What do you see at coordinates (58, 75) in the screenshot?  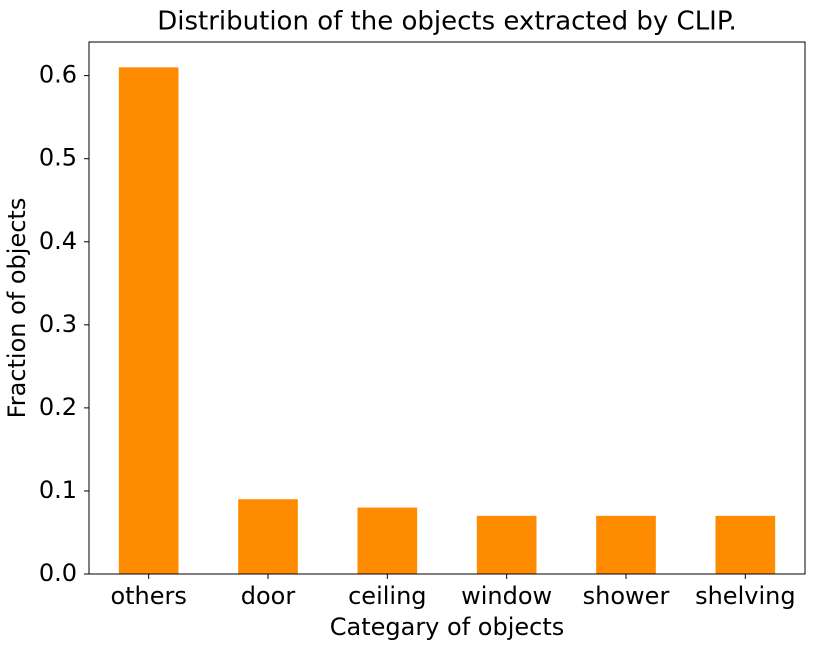 I see `y-tick-label: 0.6` at bounding box center [58, 75].